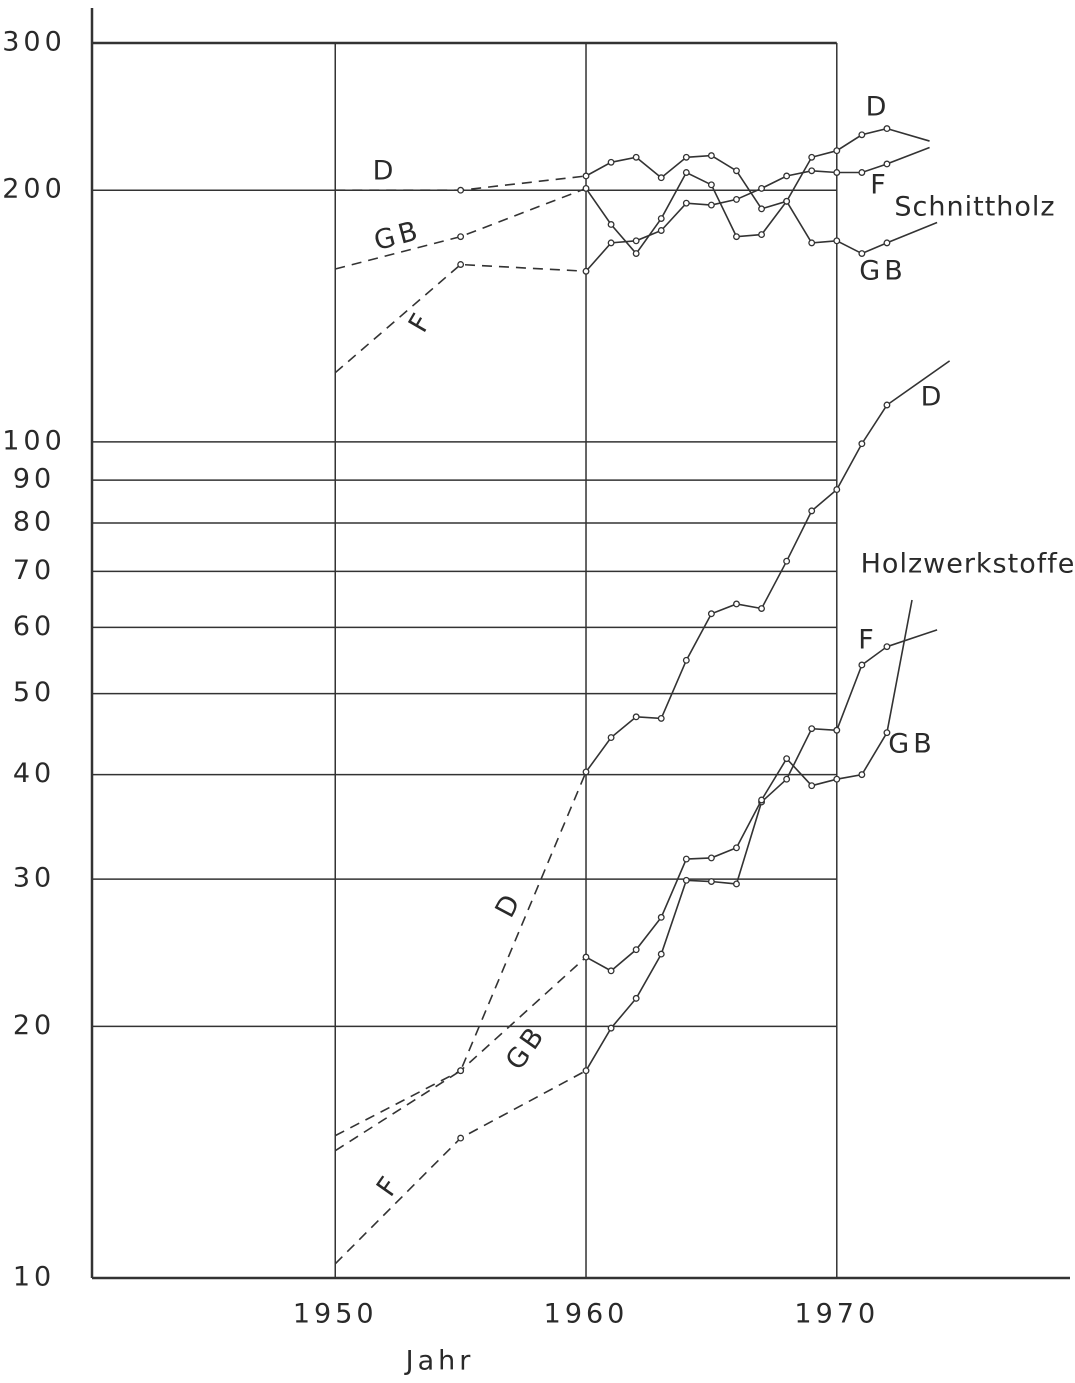 This screenshot has height=1383, width=1075. Describe the element at coordinates (335, 1314) in the screenshot. I see `x-tick-label: 1950` at that location.